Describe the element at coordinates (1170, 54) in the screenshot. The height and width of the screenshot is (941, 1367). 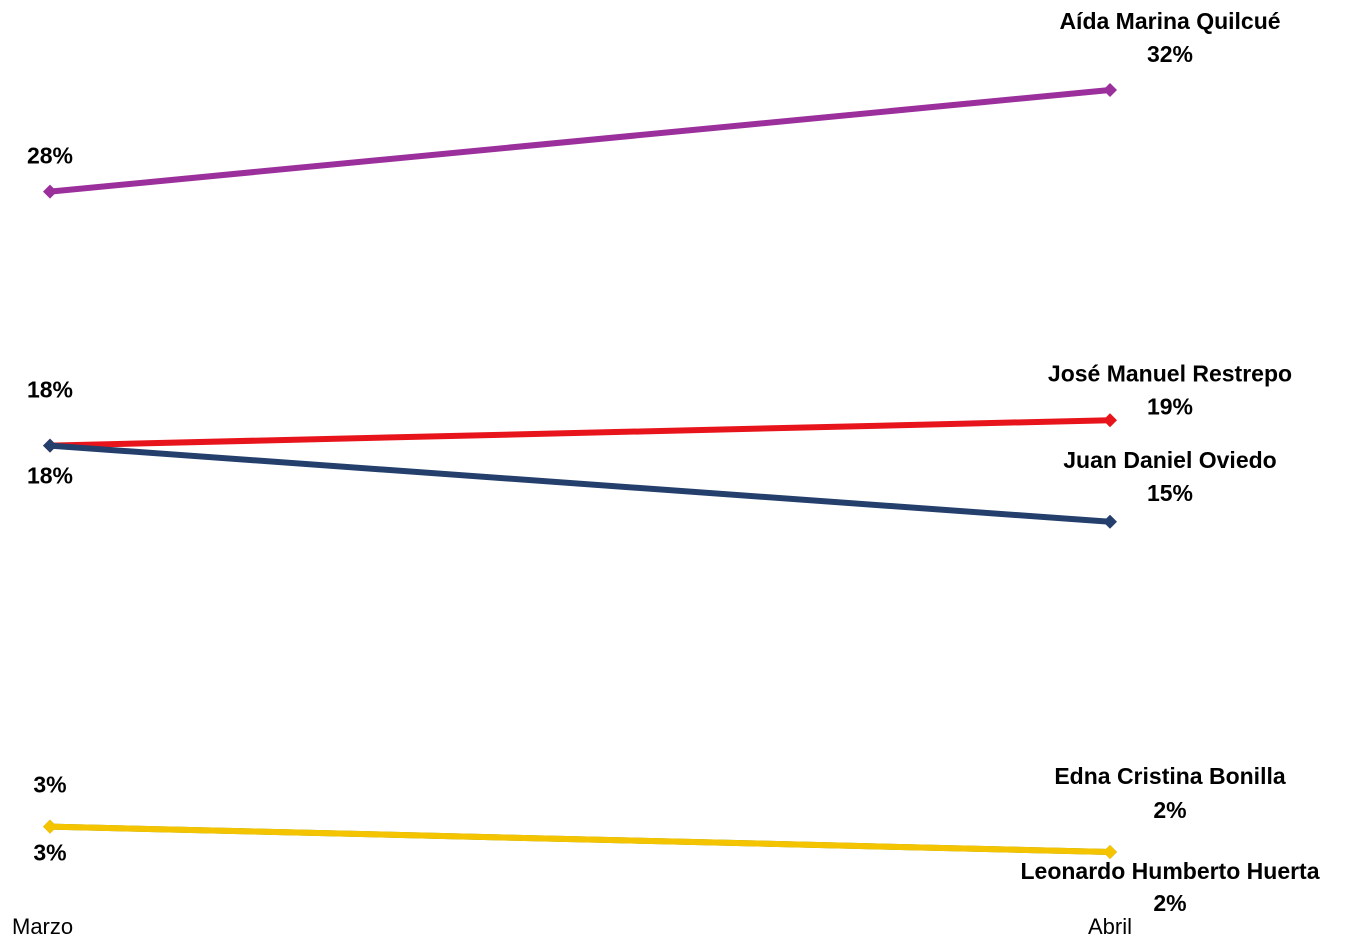
I see `data-label: 32%` at that location.